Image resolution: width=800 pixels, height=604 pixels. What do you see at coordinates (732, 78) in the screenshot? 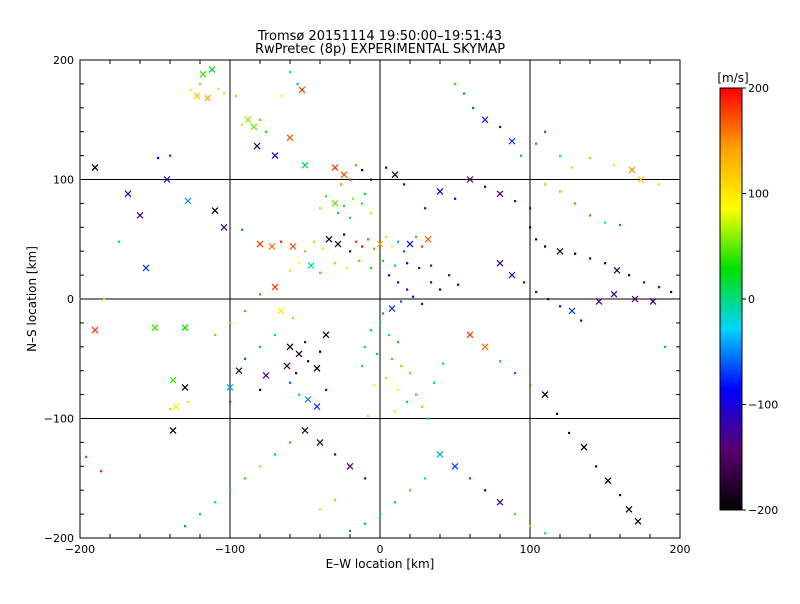
I see `colorbar-label: [m/s]` at bounding box center [732, 78].